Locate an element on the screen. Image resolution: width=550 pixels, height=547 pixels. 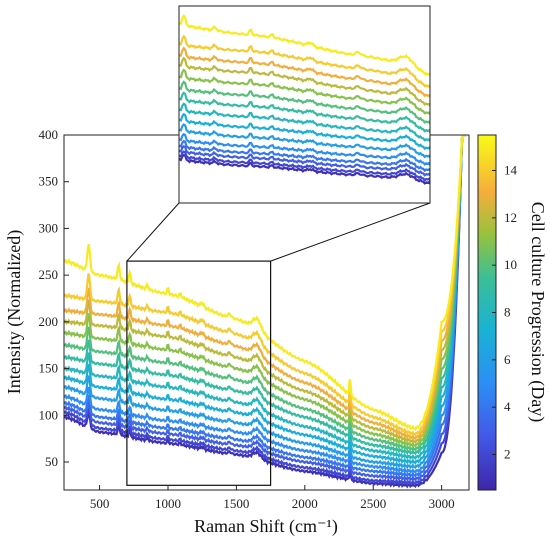
colorbar-tick-label: 8 is located at coordinates (507, 312).